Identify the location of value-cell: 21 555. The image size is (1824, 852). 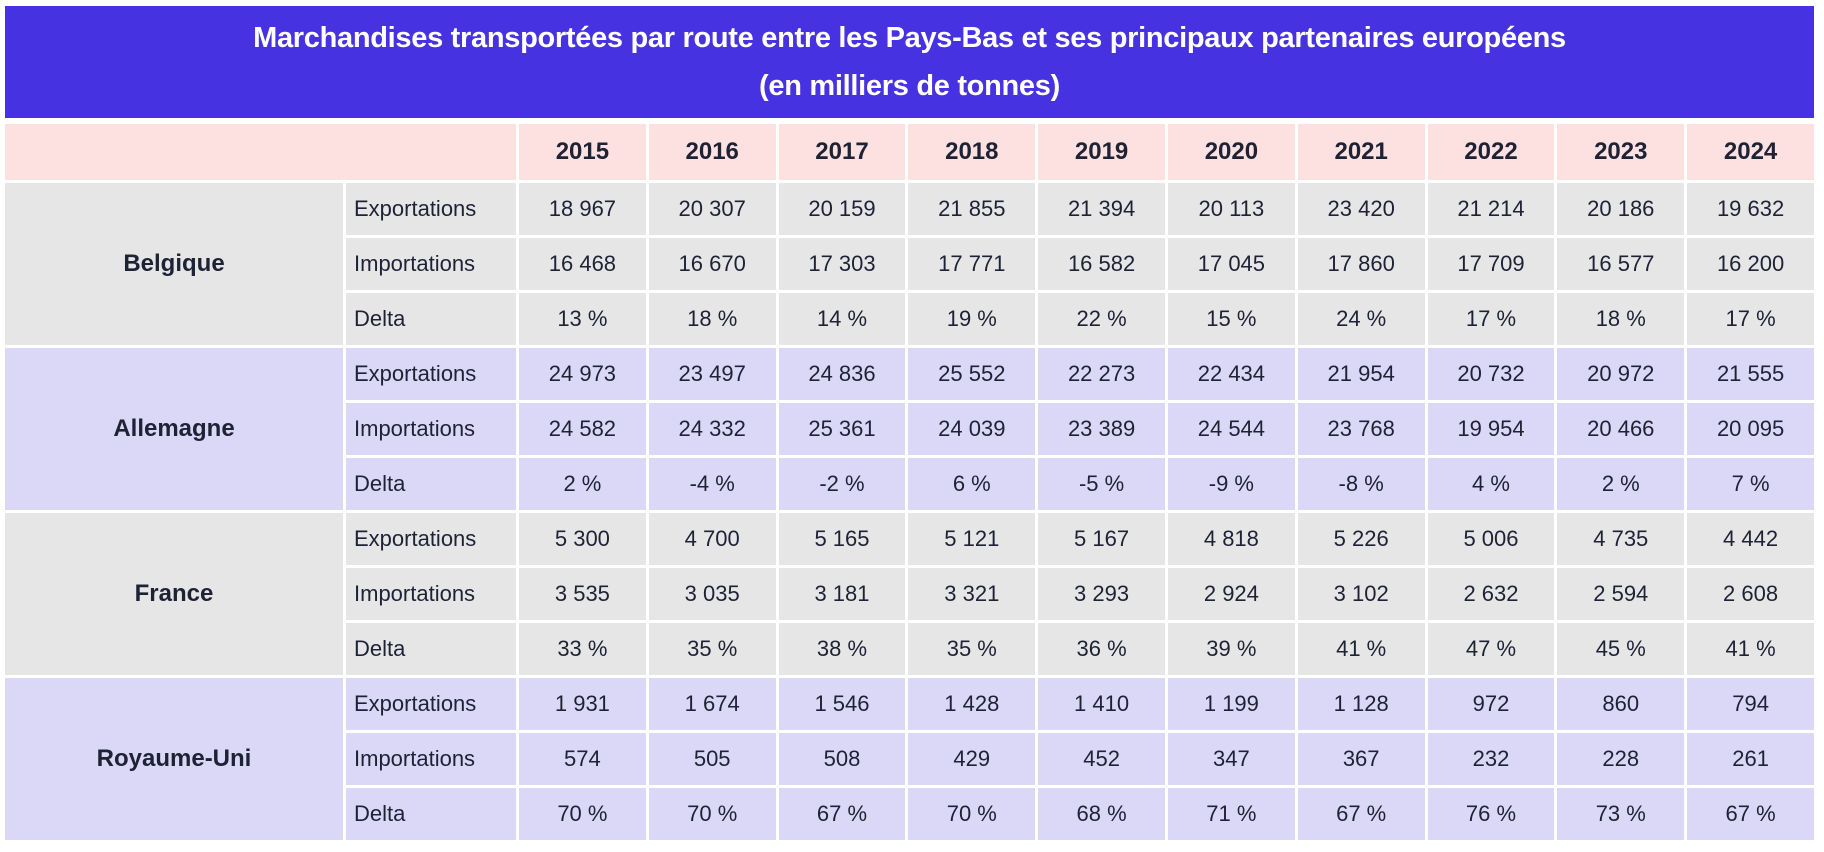
(1750, 374).